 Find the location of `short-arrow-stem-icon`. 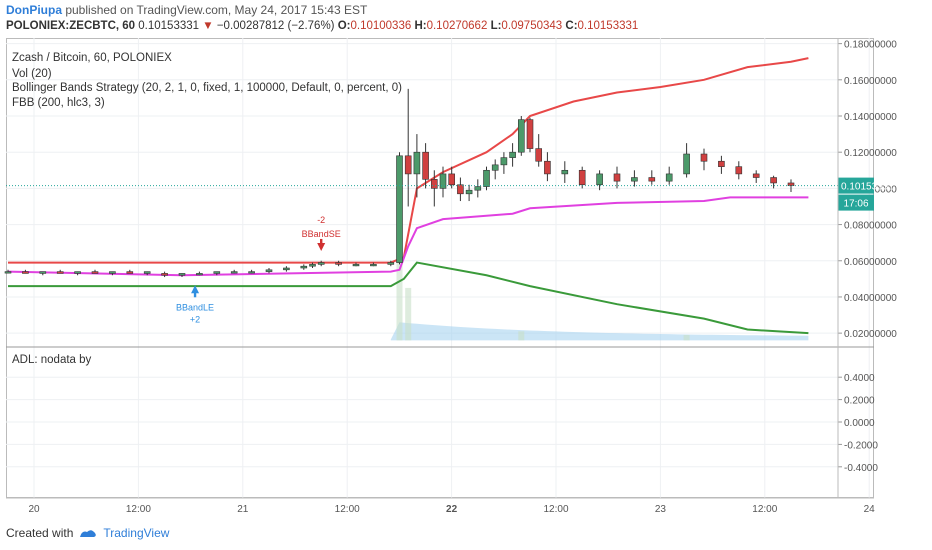

short-arrow-stem-icon is located at coordinates (321, 241).